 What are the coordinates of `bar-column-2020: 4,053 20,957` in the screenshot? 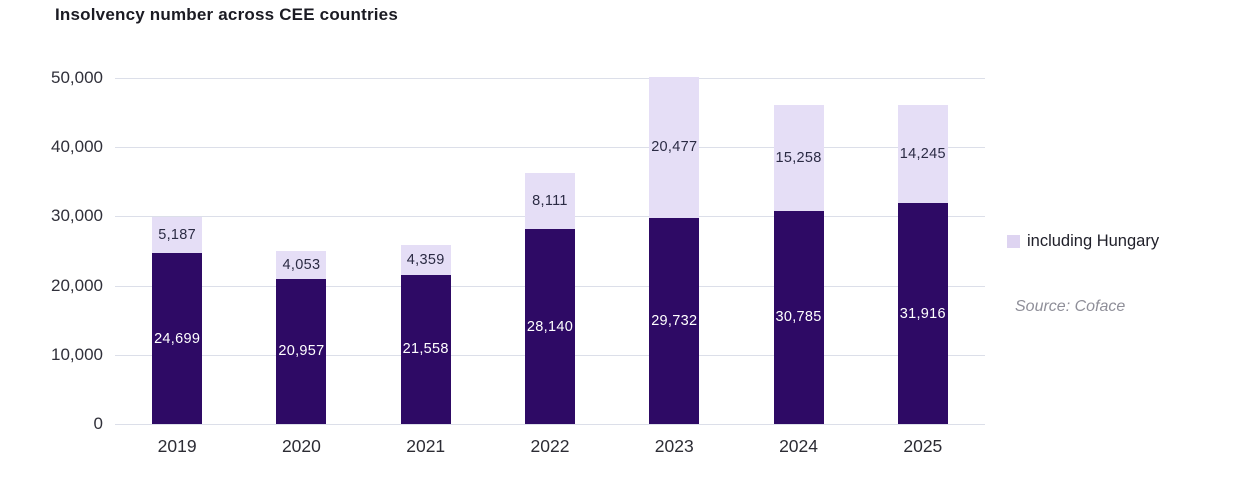 It's located at (301, 337).